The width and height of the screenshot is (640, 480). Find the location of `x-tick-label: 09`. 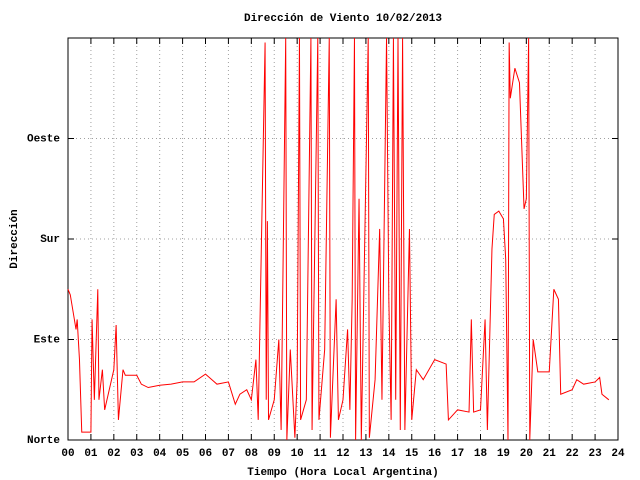

x-tick-label: 09 is located at coordinates (274, 454).